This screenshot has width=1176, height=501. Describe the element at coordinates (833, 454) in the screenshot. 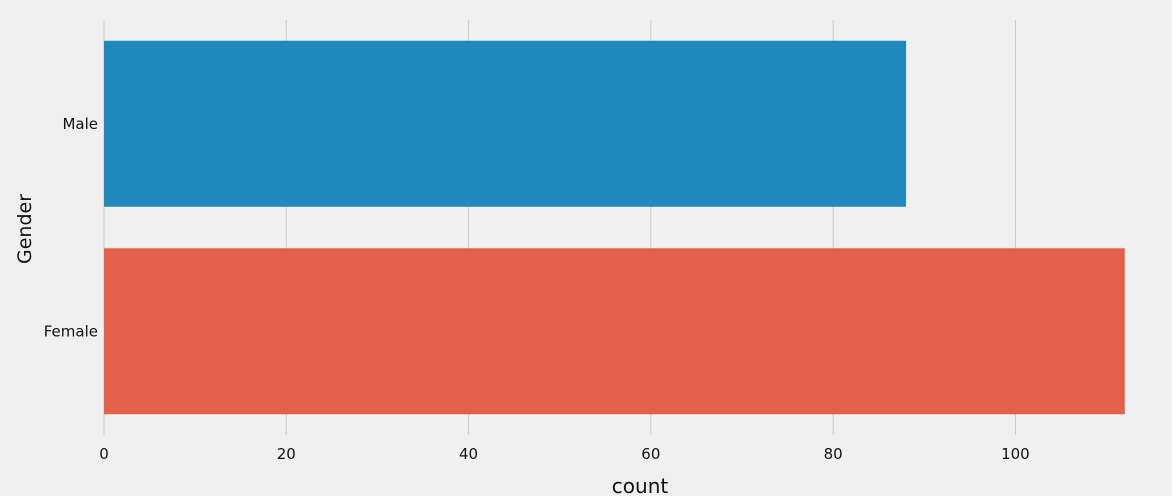

I see `x-tick-label-80: 80` at that location.